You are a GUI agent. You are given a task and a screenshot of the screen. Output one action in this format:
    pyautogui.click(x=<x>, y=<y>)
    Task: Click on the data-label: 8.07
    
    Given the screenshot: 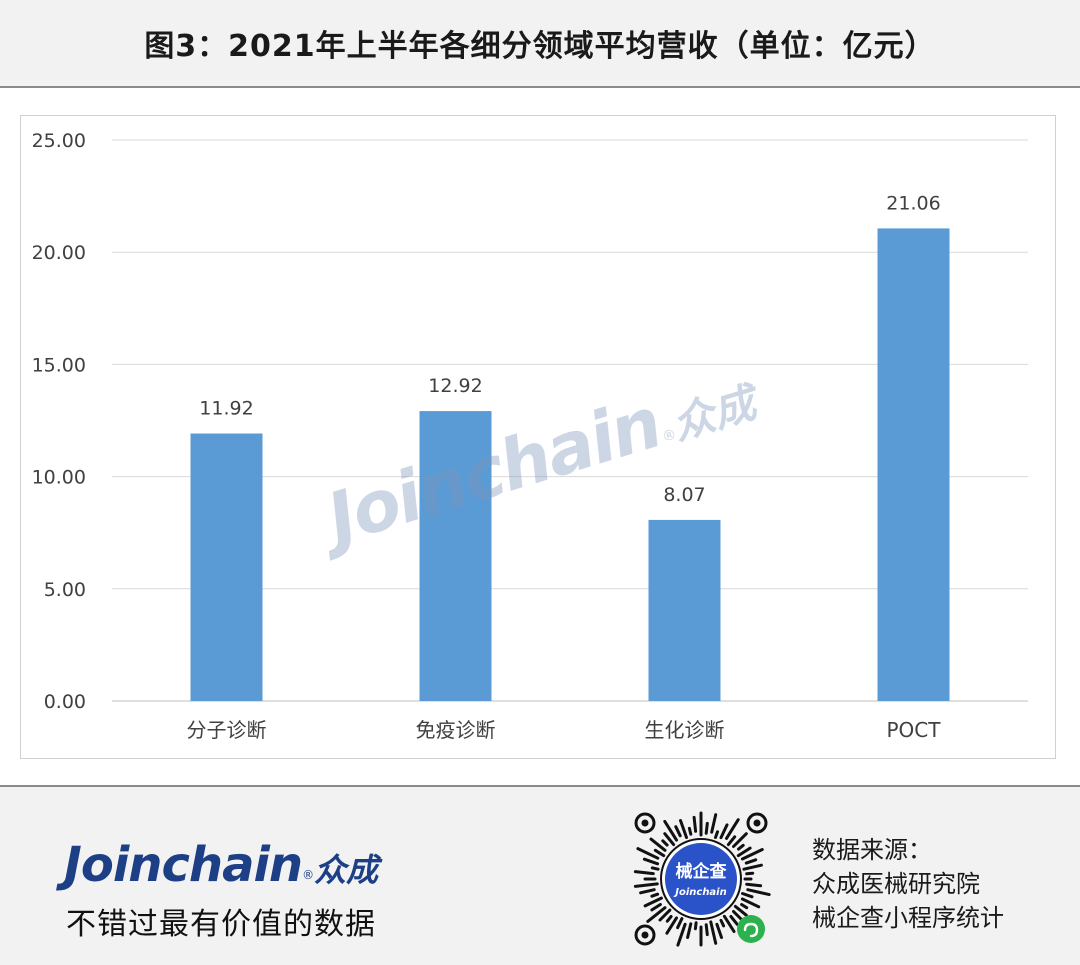 What is the action you would take?
    pyautogui.click(x=684, y=495)
    